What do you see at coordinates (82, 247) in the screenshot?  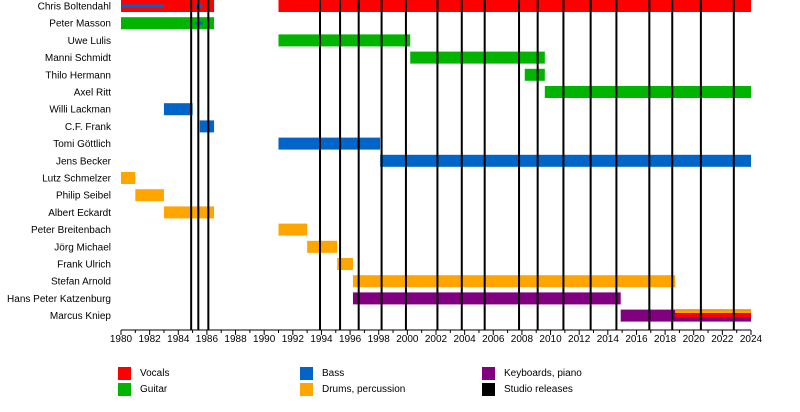 I see `member-label: Jörg Michael` at bounding box center [82, 247].